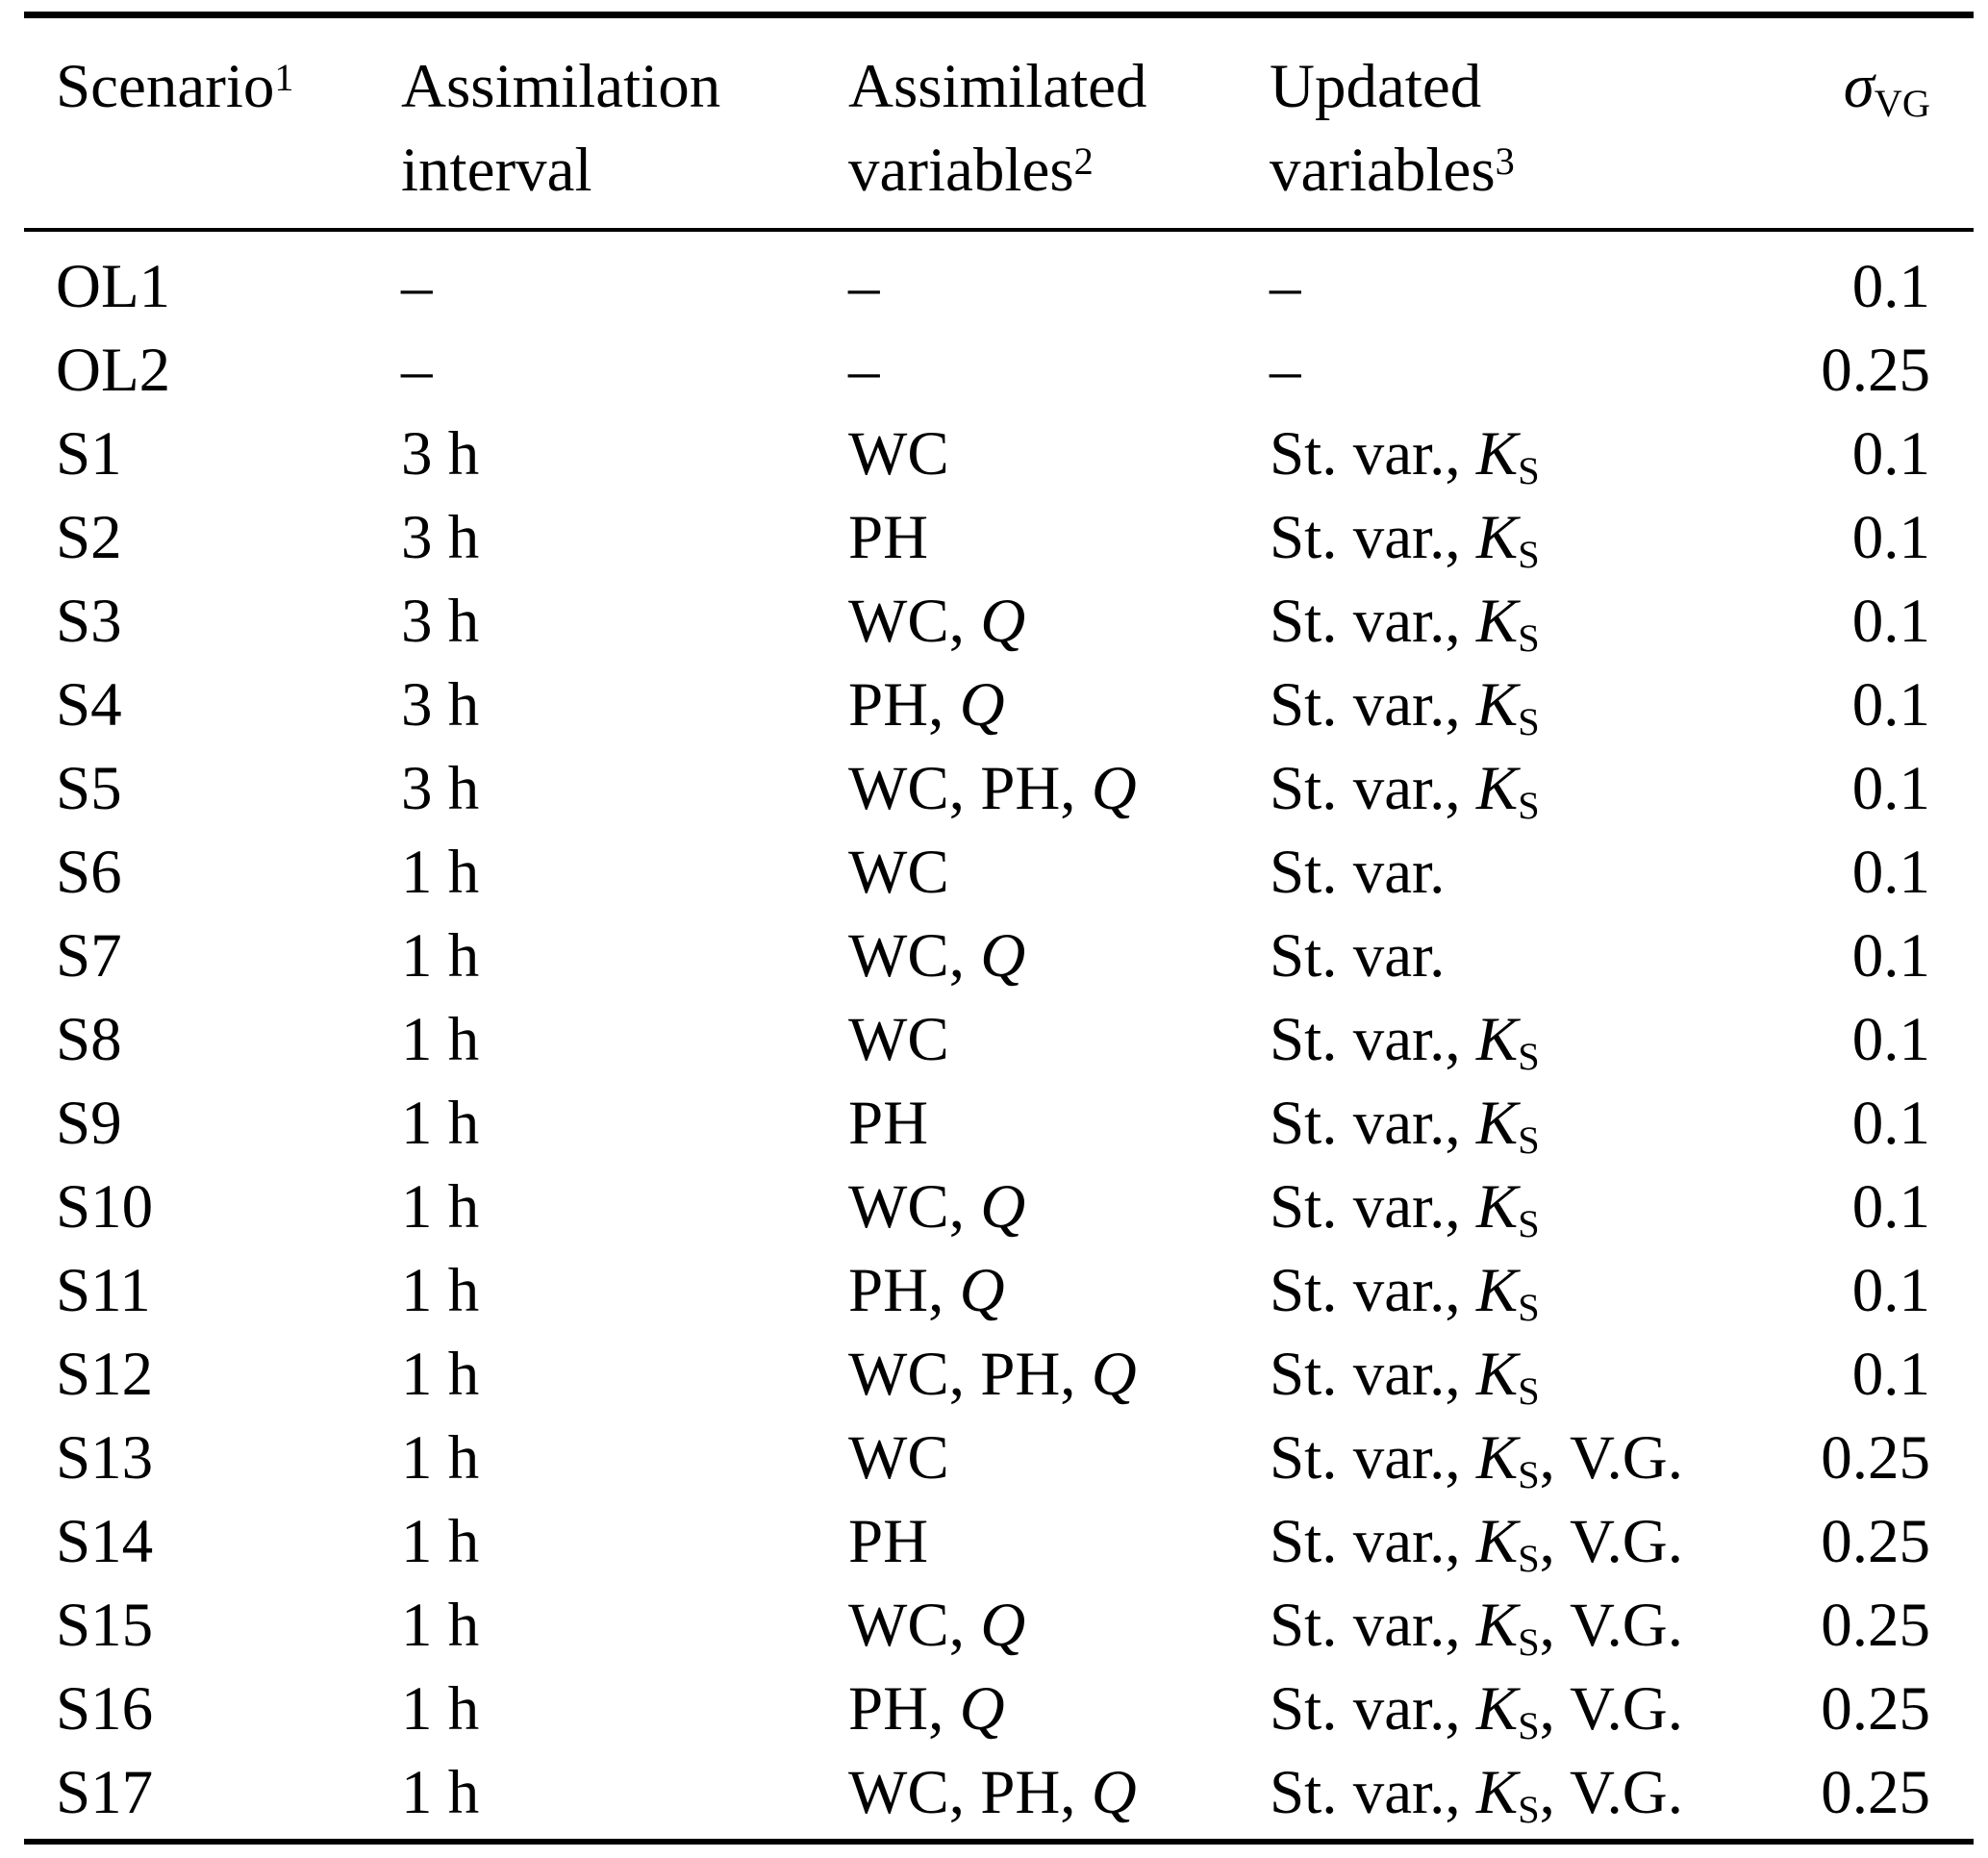 The height and width of the screenshot is (1858, 1988). Describe the element at coordinates (105, 1541) in the screenshot. I see `cell-scenario: S14` at that location.